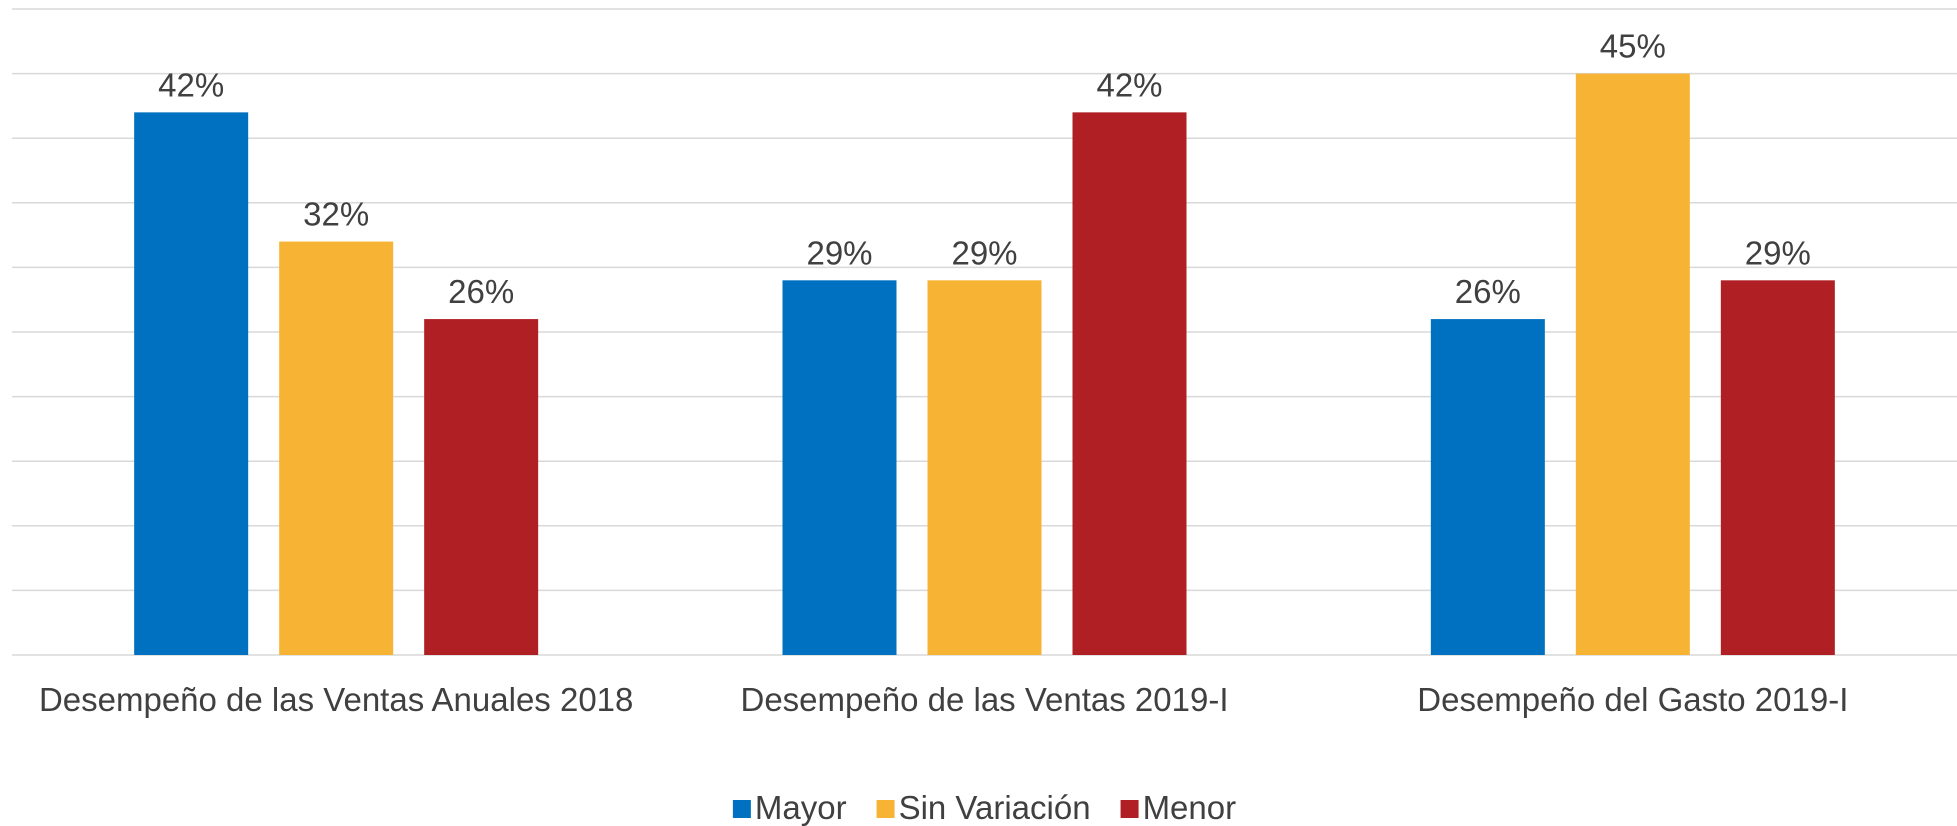 The height and width of the screenshot is (826, 1957). I want to click on x-tick-label: Desempeño de las Ventas 2019-I, so click(984, 699).